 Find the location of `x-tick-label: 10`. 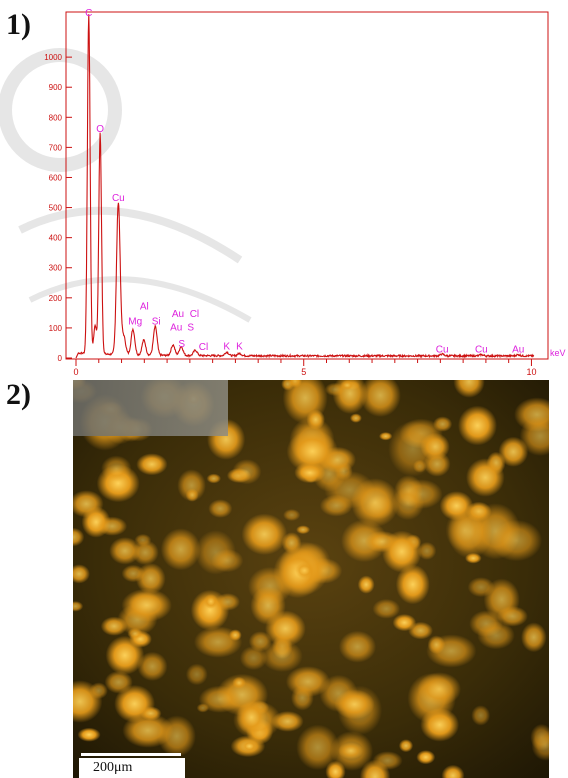

x-tick-label: 10 is located at coordinates (531, 372).